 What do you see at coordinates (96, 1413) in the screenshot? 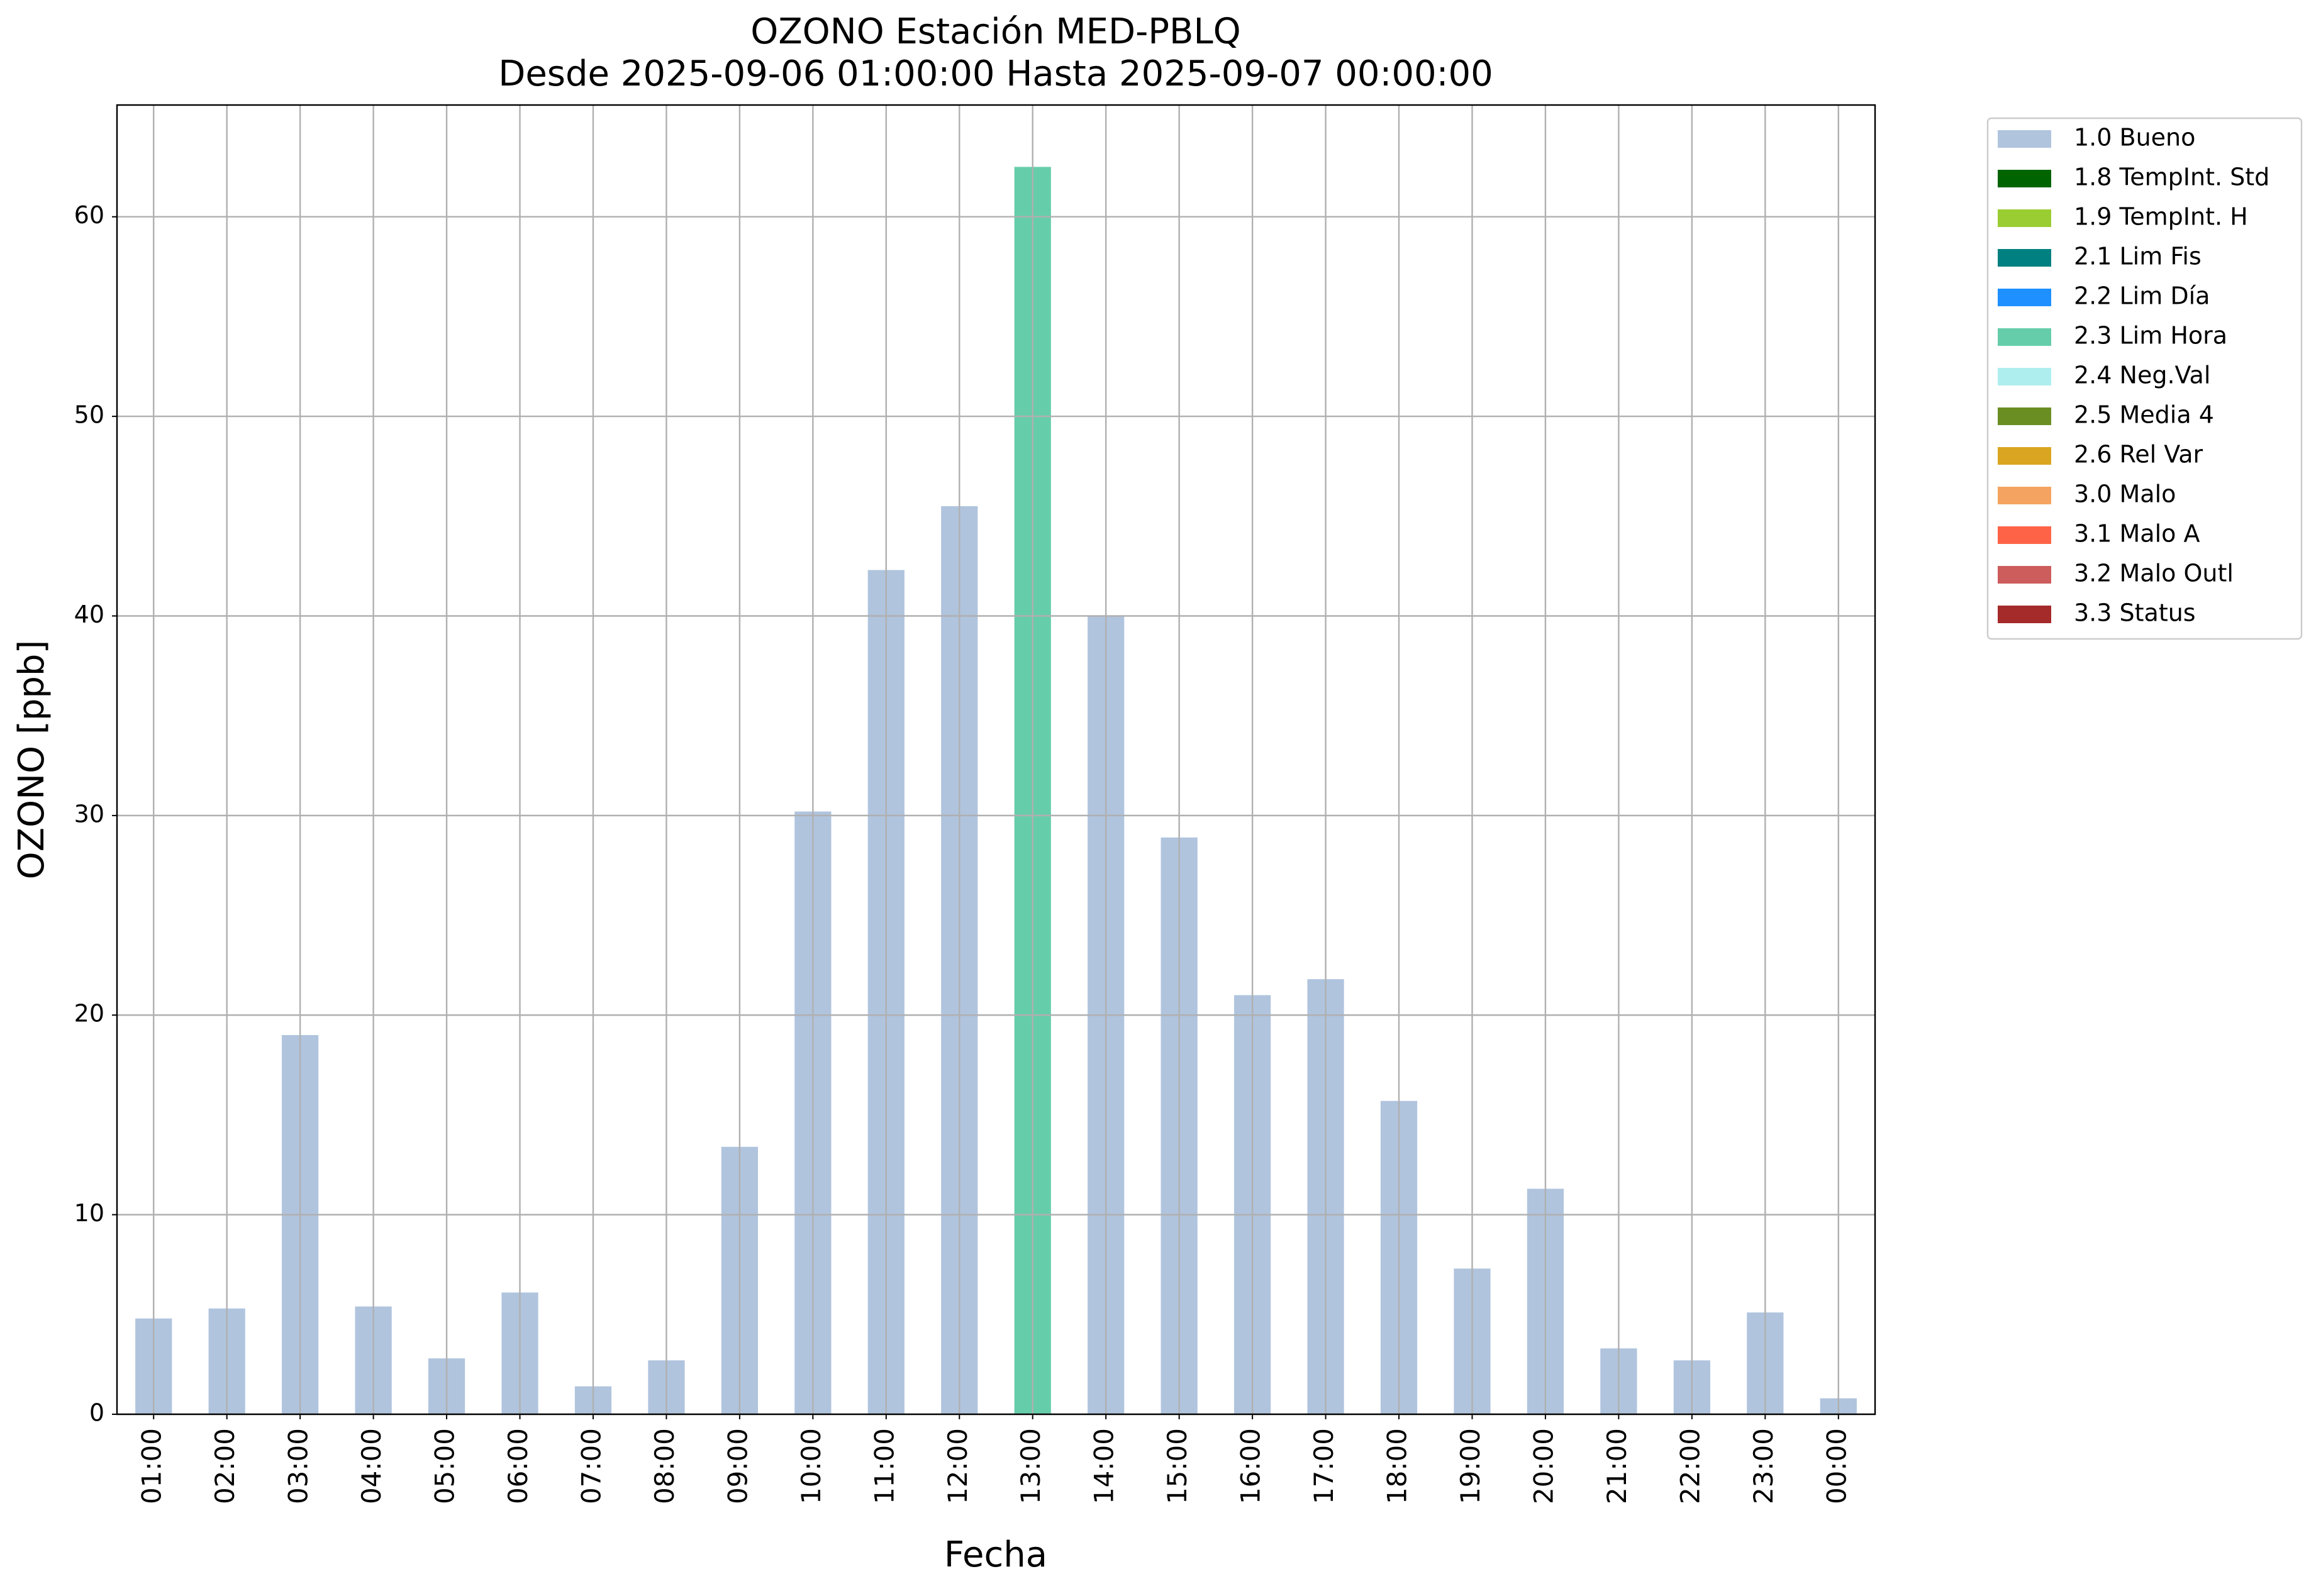
I see `y-tick-label: 0` at bounding box center [96, 1413].